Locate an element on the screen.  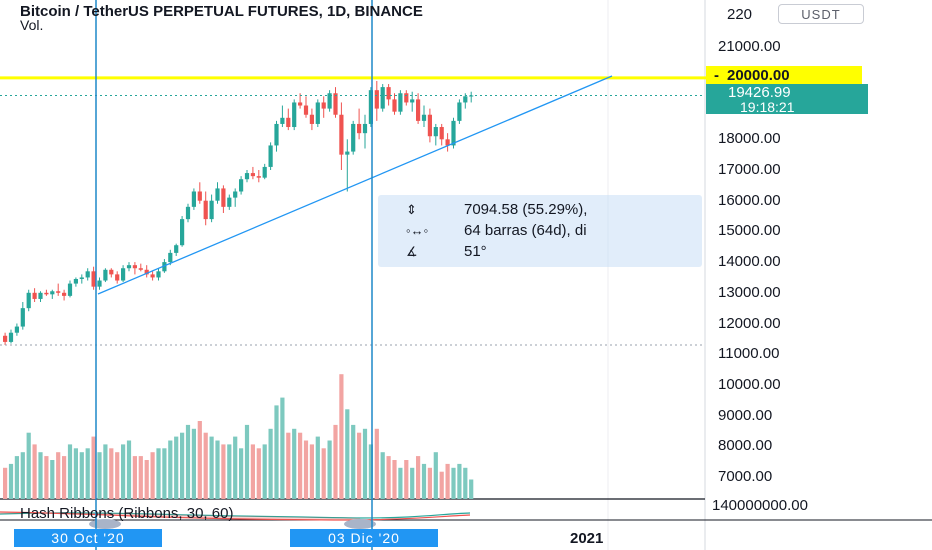
measure-angle-text: 51° is located at coordinates (475, 251).